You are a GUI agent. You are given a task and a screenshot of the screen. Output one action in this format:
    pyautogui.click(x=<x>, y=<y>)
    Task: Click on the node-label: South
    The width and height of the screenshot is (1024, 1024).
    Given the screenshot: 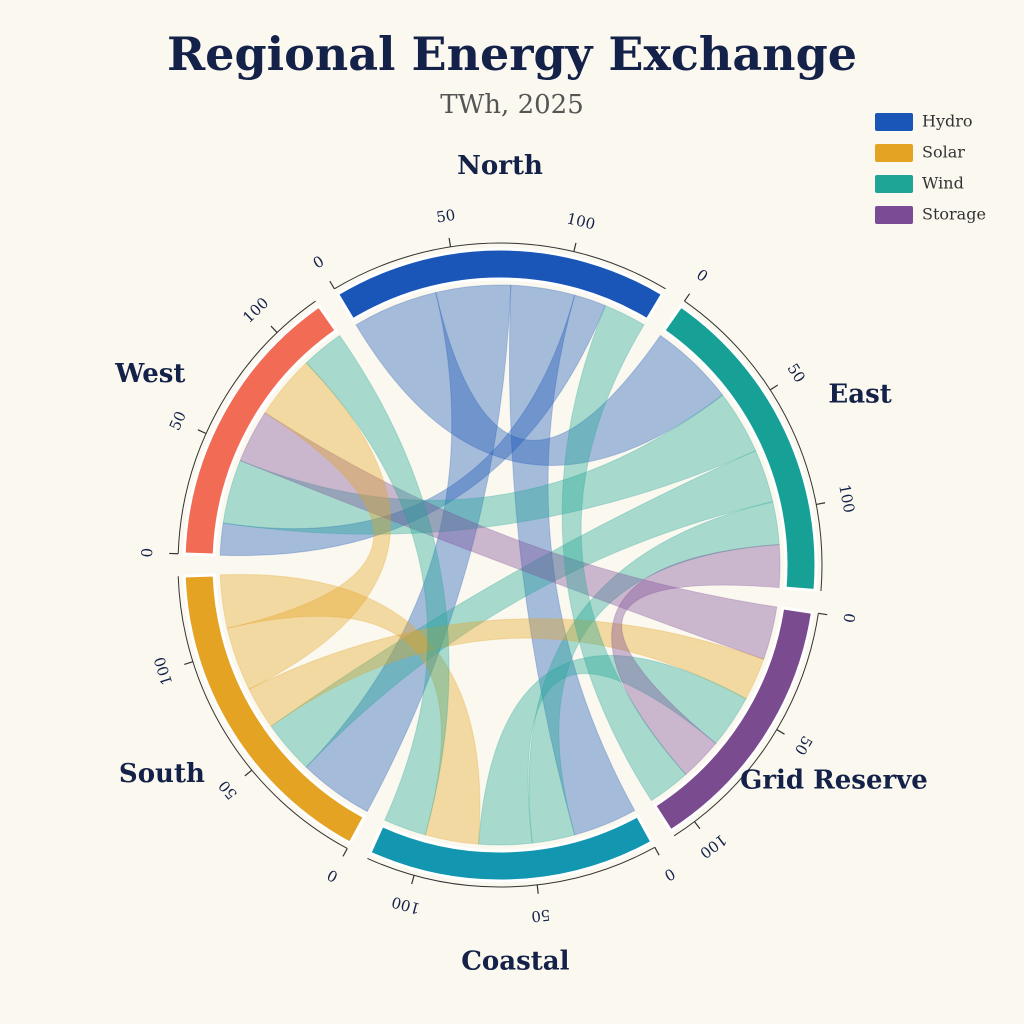 What is the action you would take?
    pyautogui.click(x=162, y=774)
    